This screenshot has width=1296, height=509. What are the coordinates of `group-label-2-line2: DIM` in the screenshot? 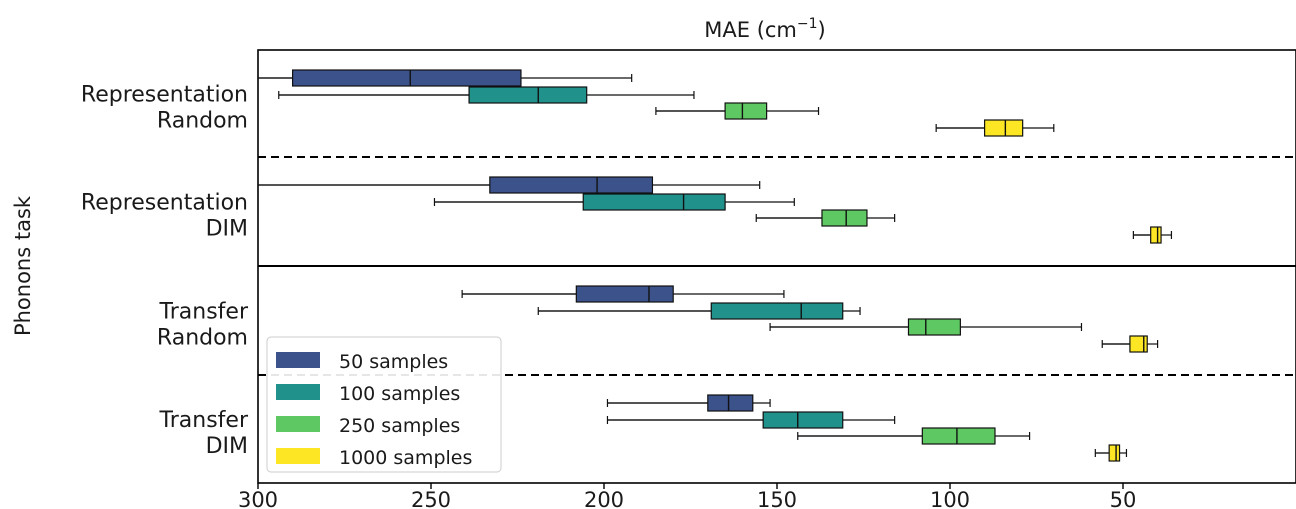 It's located at (227, 229).